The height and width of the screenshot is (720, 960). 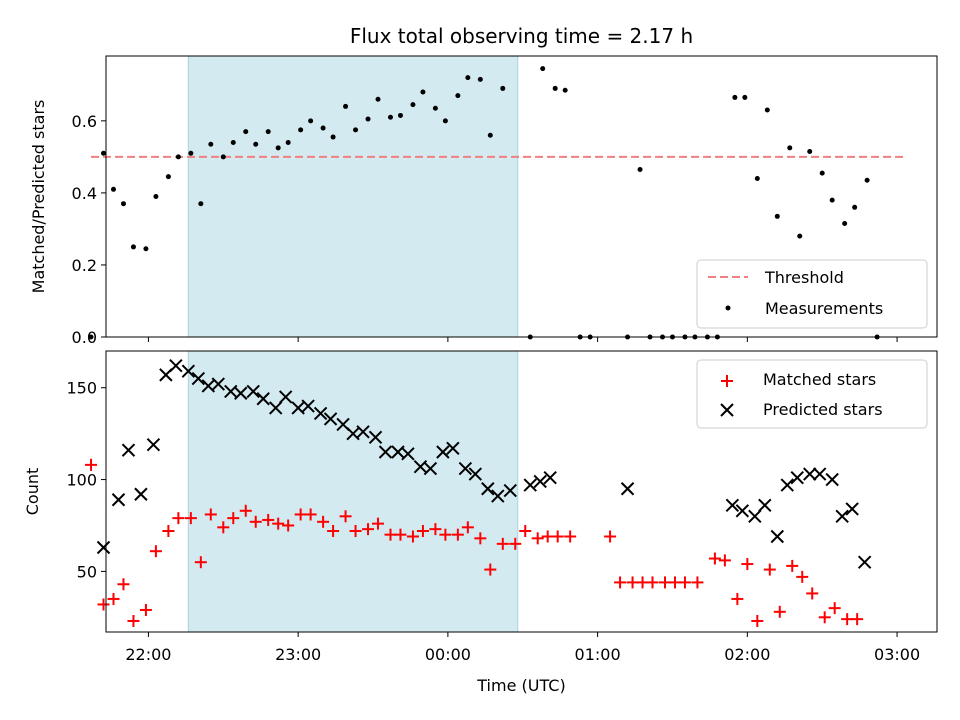 What do you see at coordinates (32, 492) in the screenshot?
I see `bottom-y-axis-label: Count` at bounding box center [32, 492].